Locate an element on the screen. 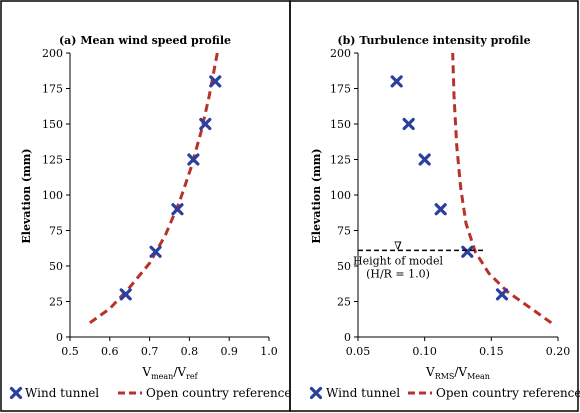 The image size is (580, 413). model-height-label: Height of model is located at coordinates (398, 260).